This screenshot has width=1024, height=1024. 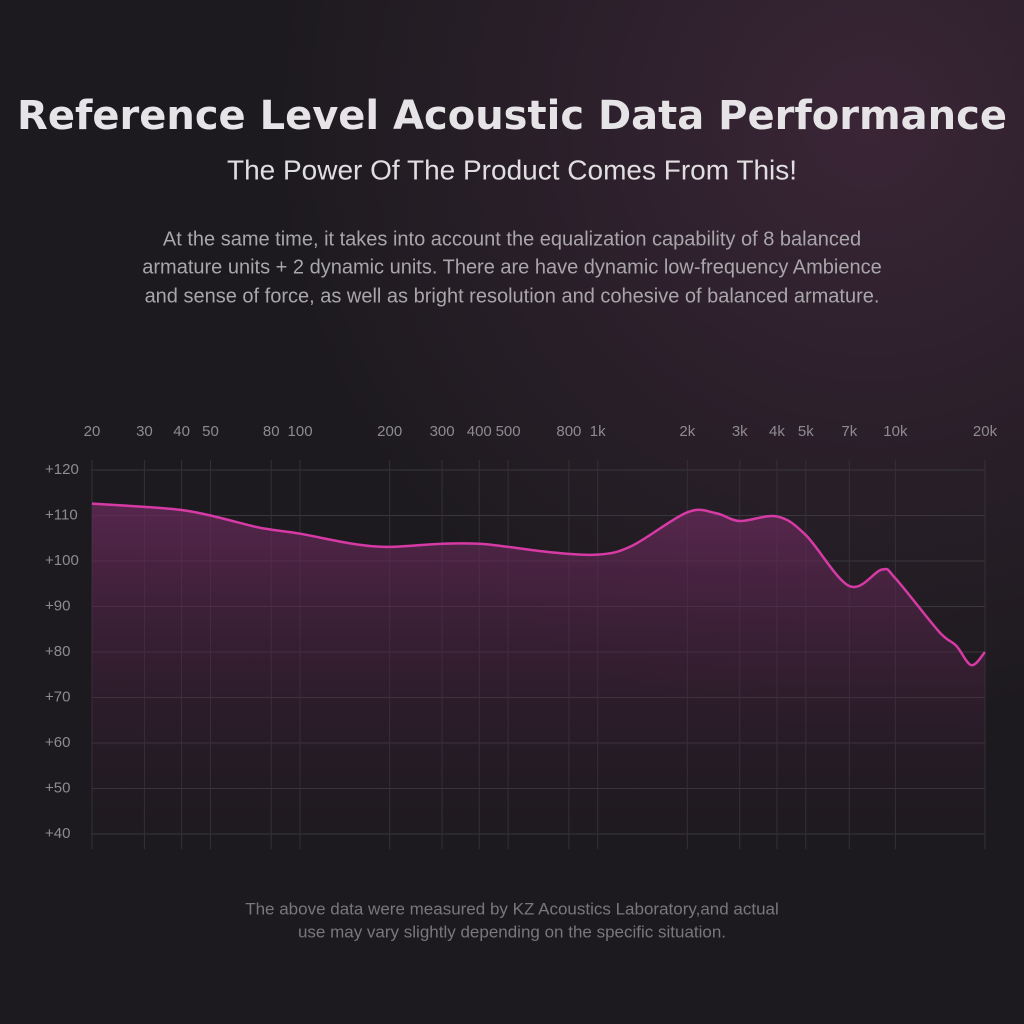 I want to click on x-tick-label: 1k, so click(x=598, y=431).